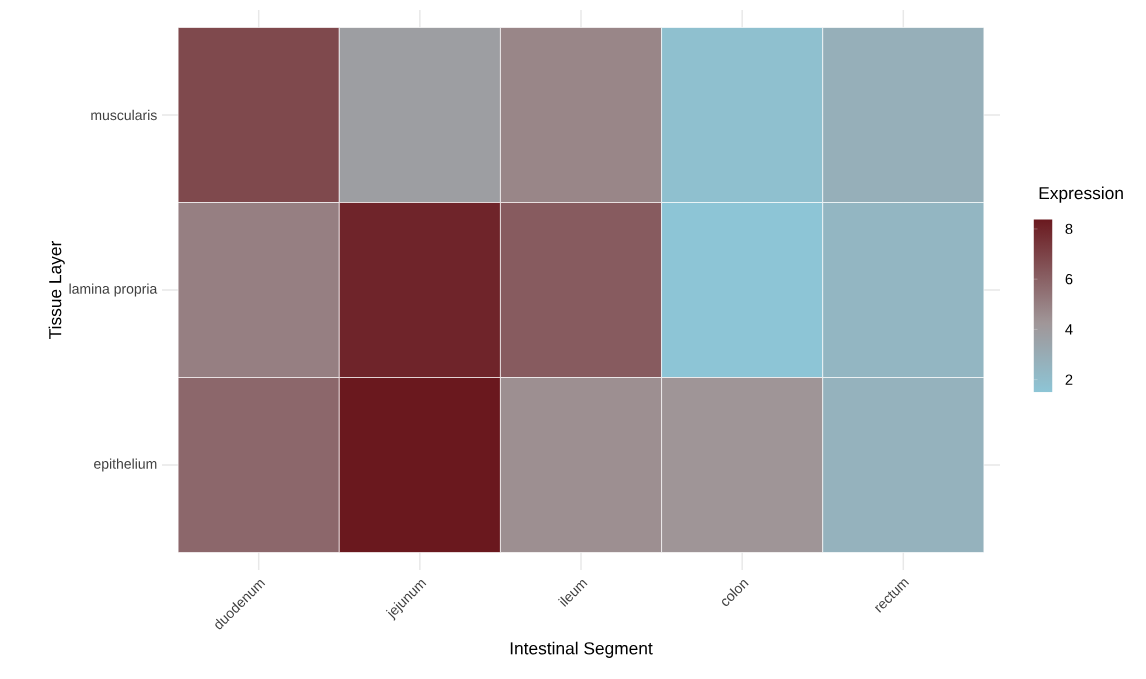  I want to click on color-bar-label: 2, so click(1069, 379).